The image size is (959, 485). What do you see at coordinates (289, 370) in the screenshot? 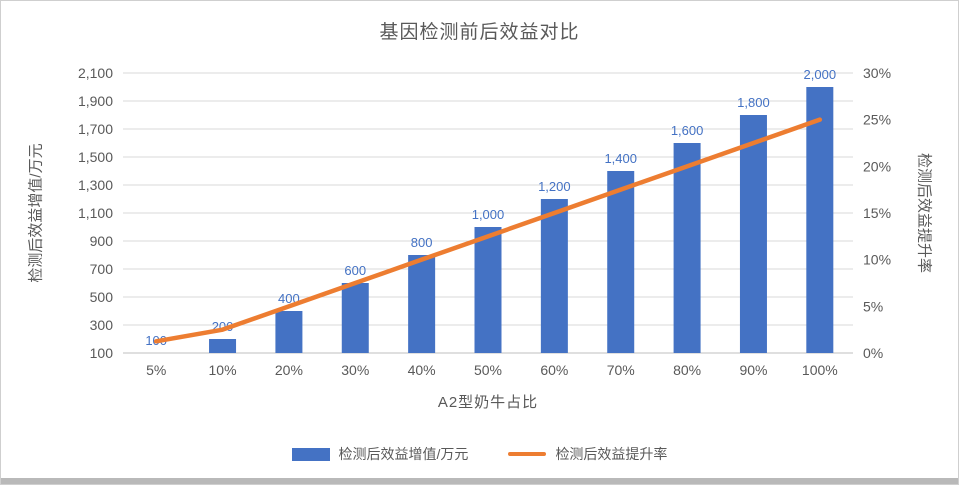
I see `x-axis-tick: 20%` at bounding box center [289, 370].